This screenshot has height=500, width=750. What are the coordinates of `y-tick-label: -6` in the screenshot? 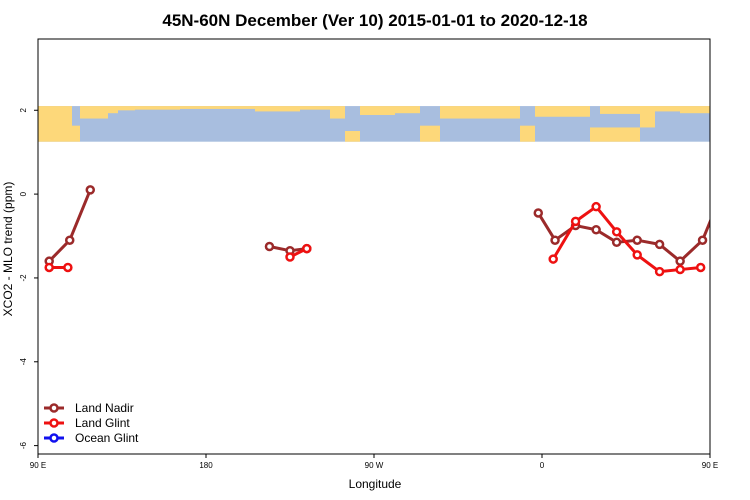 It's located at (23, 446).